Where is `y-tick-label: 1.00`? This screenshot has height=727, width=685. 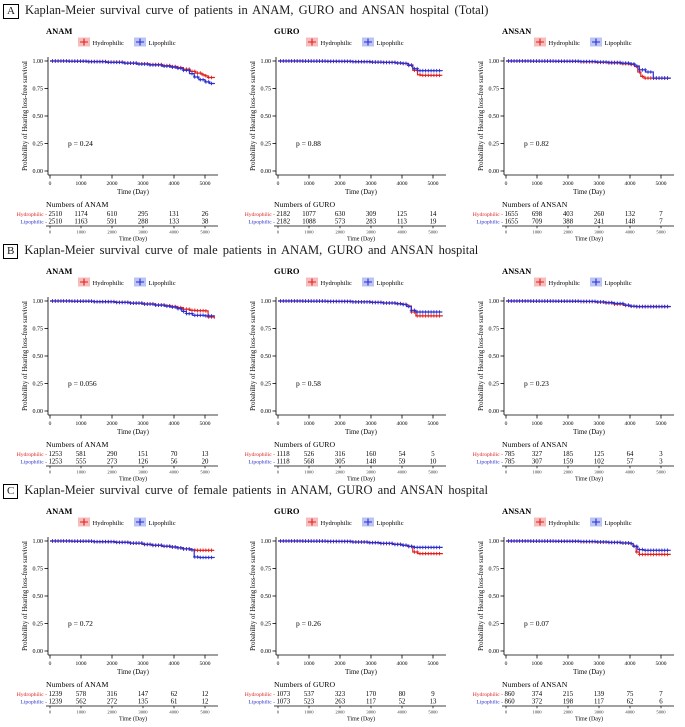 y-tick-label: 1.00 is located at coordinates (38, 302).